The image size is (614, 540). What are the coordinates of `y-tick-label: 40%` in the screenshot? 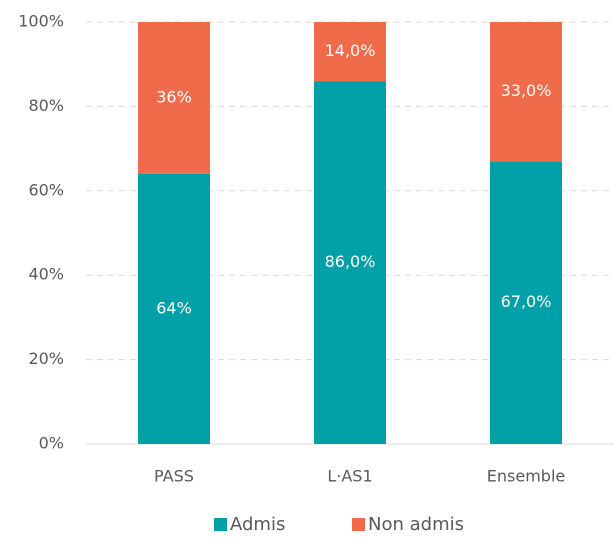 It's located at (46, 274).